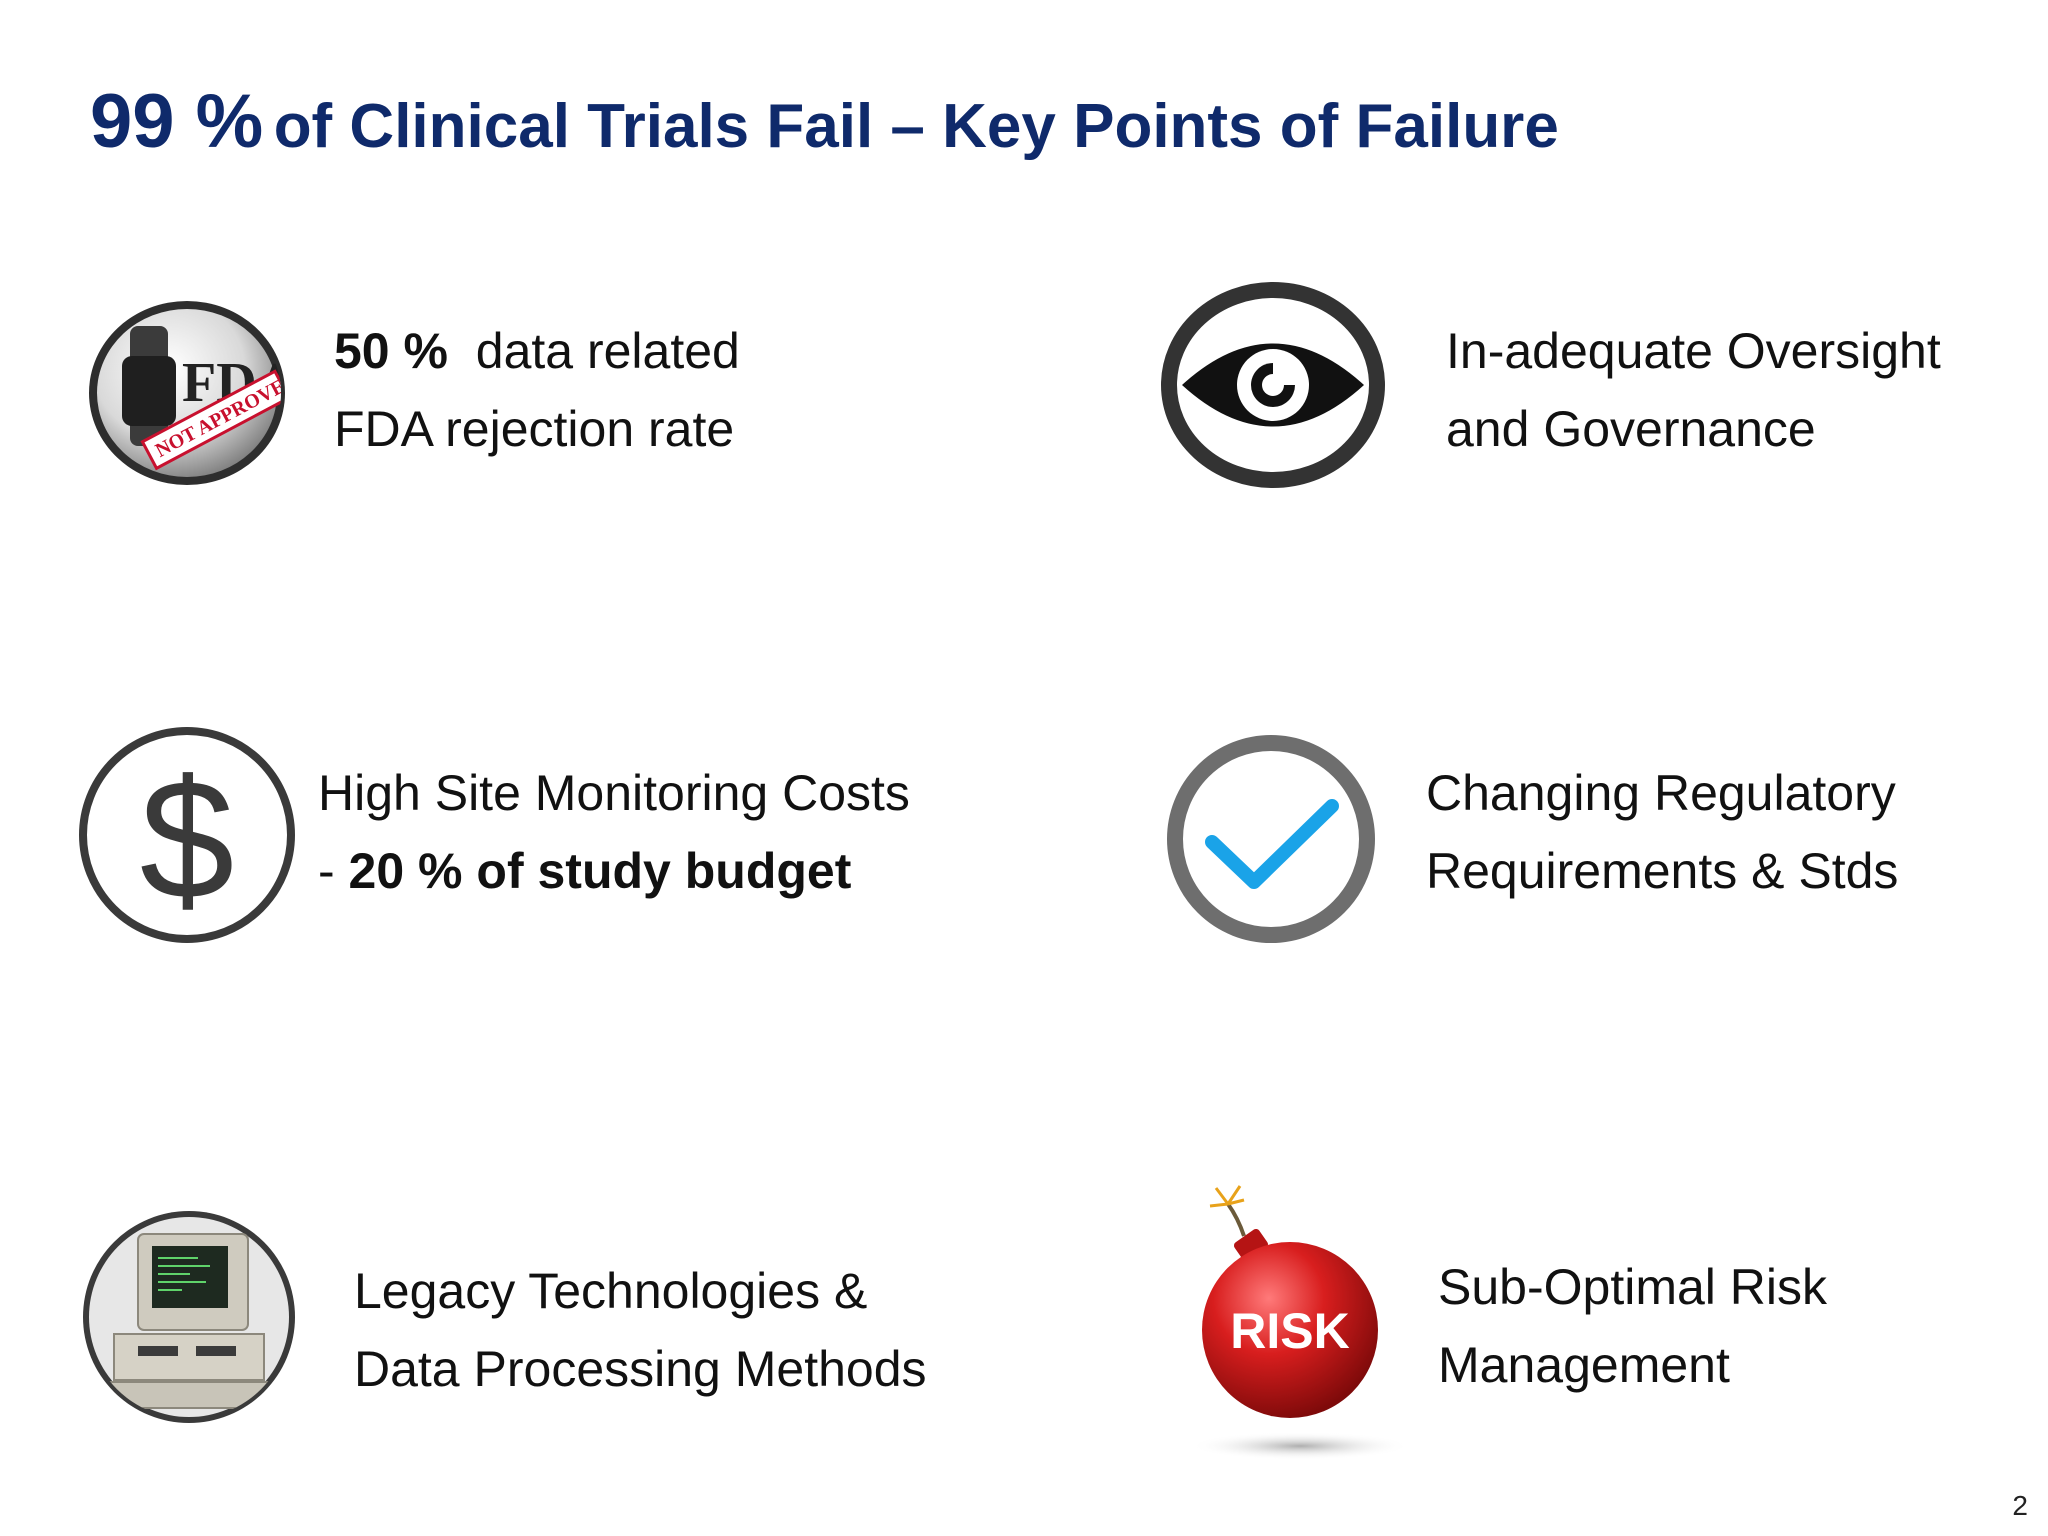 The height and width of the screenshot is (1536, 2048). What do you see at coordinates (1693, 351) in the screenshot?
I see `oversight-line1: In-adequate Oversight` at bounding box center [1693, 351].